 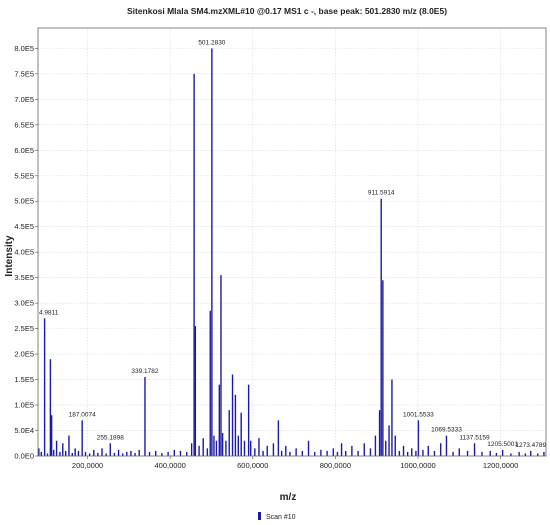 I want to click on y-tick-label: 4.5E5, so click(x=24, y=226).